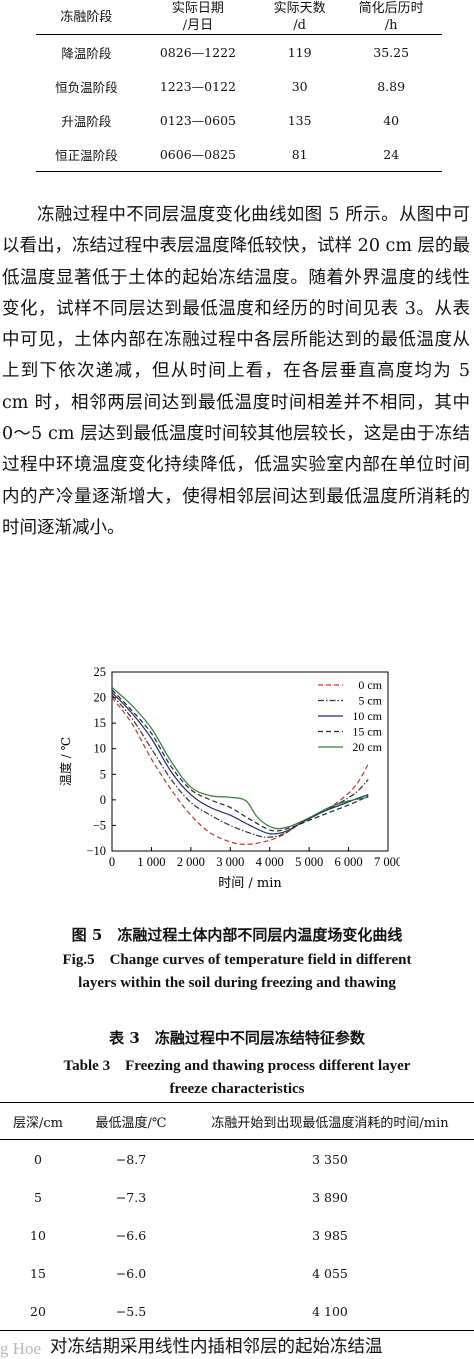 The height and width of the screenshot is (1359, 474). Describe the element at coordinates (131, 1311) in the screenshot. I see `table-cell: −5.5` at that location.